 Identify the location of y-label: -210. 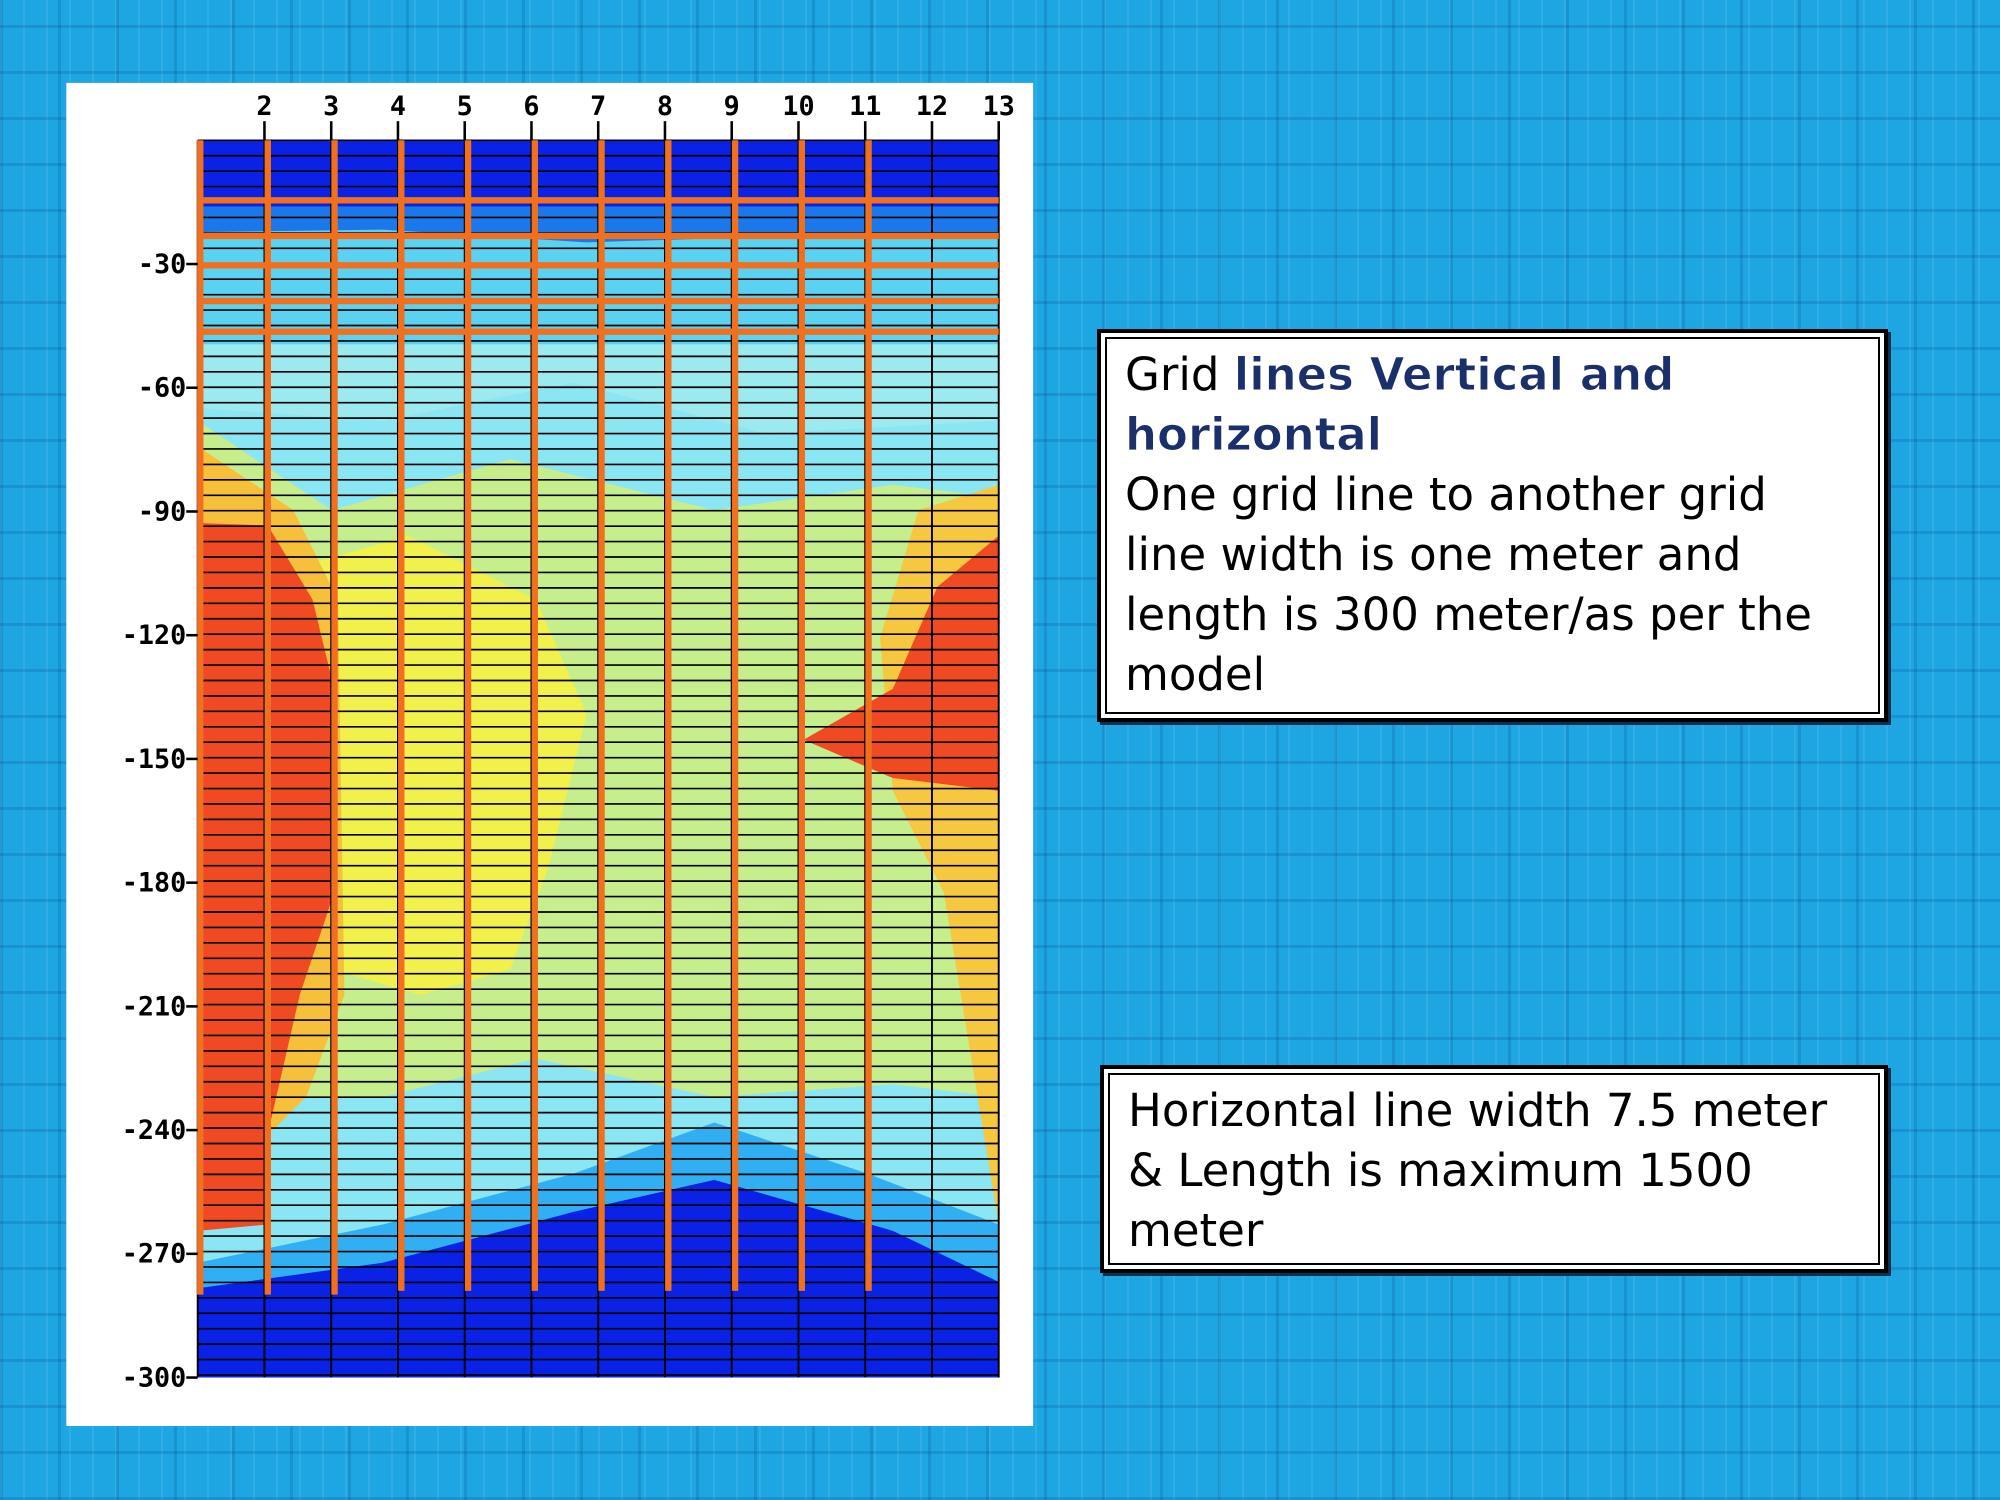
(154, 1006).